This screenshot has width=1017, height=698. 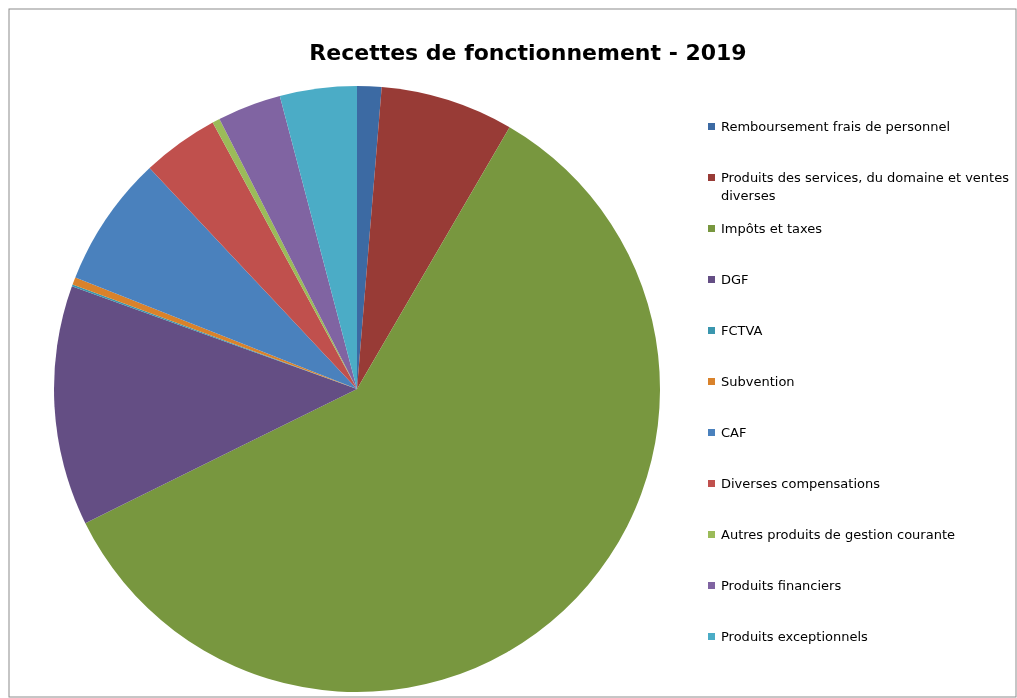 What do you see at coordinates (801, 483) in the screenshot?
I see `legend-label: Diverses compensations` at bounding box center [801, 483].